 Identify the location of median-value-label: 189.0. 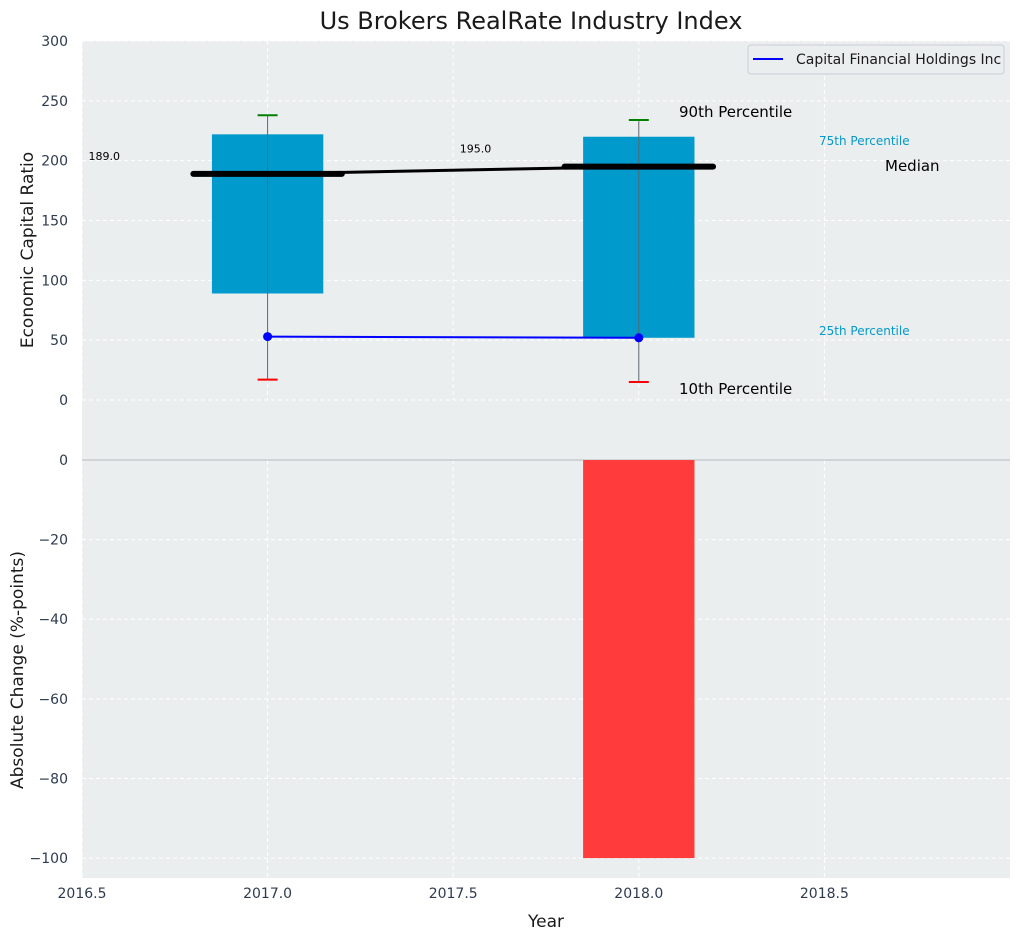
(105, 156).